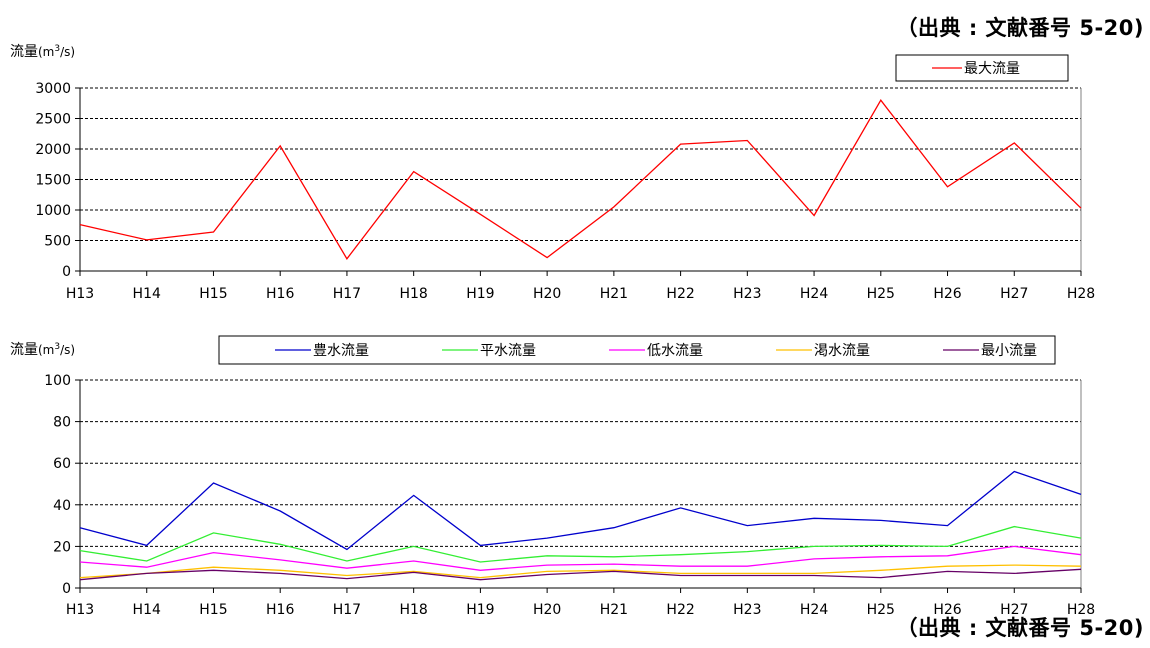 The width and height of the screenshot is (1150, 648). Describe the element at coordinates (62, 506) in the screenshot. I see `y-tick-label: 40` at that location.